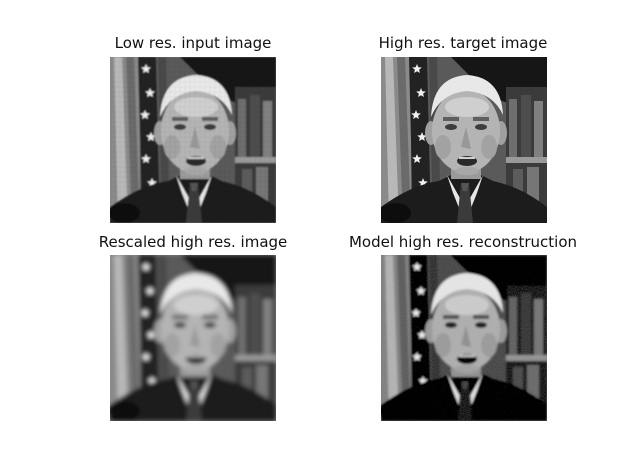 The image size is (640, 472). Describe the element at coordinates (464, 140) in the screenshot. I see `high-res-target-image` at that location.